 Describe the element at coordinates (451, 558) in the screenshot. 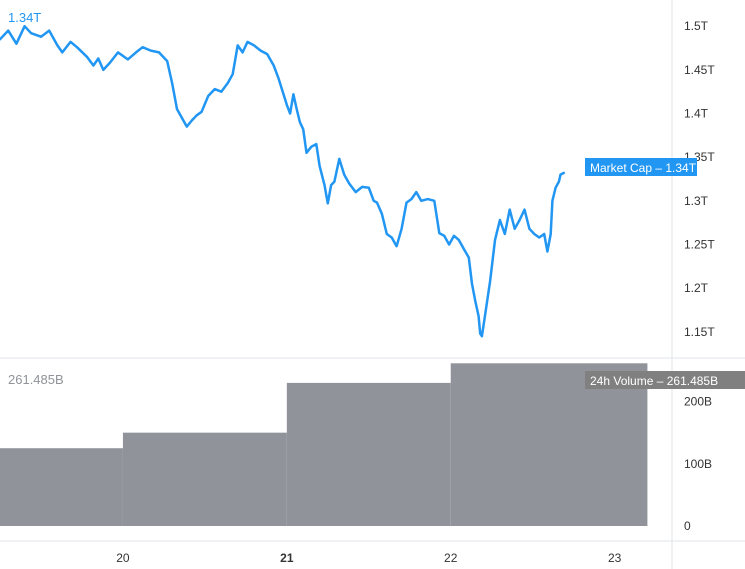

I see `time-tick-label: 22` at that location.